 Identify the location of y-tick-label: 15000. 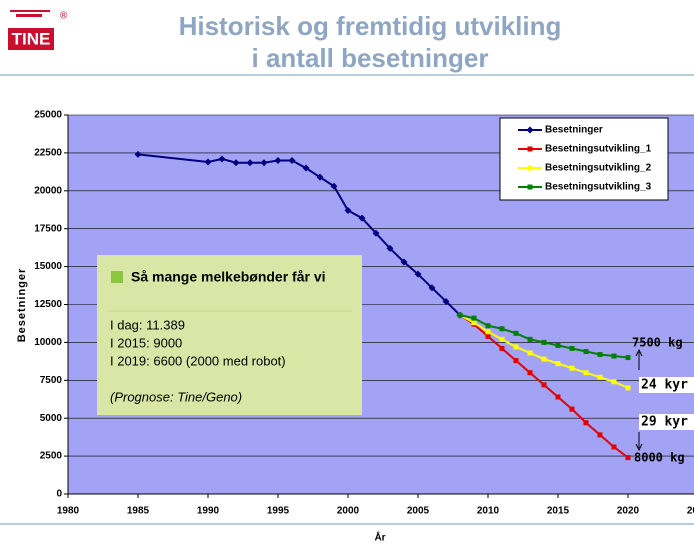
(48, 266).